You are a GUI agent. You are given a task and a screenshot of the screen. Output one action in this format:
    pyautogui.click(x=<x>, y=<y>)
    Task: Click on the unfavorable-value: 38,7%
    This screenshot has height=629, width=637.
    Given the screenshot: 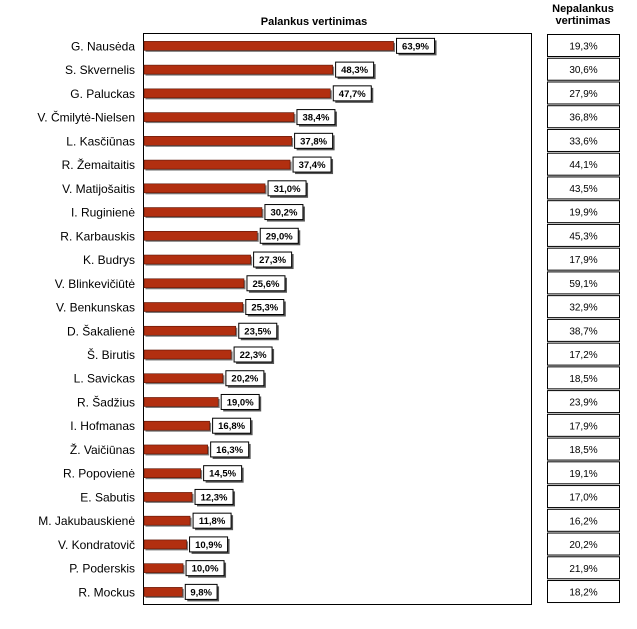 What is the action you would take?
    pyautogui.click(x=583, y=331)
    